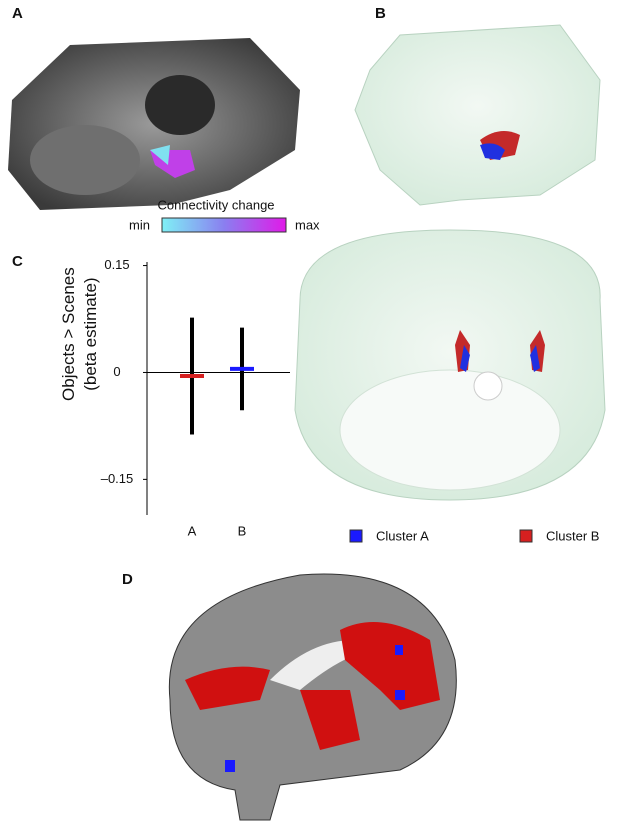 This screenshot has height=824, width=617. What do you see at coordinates (192, 530) in the screenshot?
I see `x-tick-label: A` at bounding box center [192, 530].